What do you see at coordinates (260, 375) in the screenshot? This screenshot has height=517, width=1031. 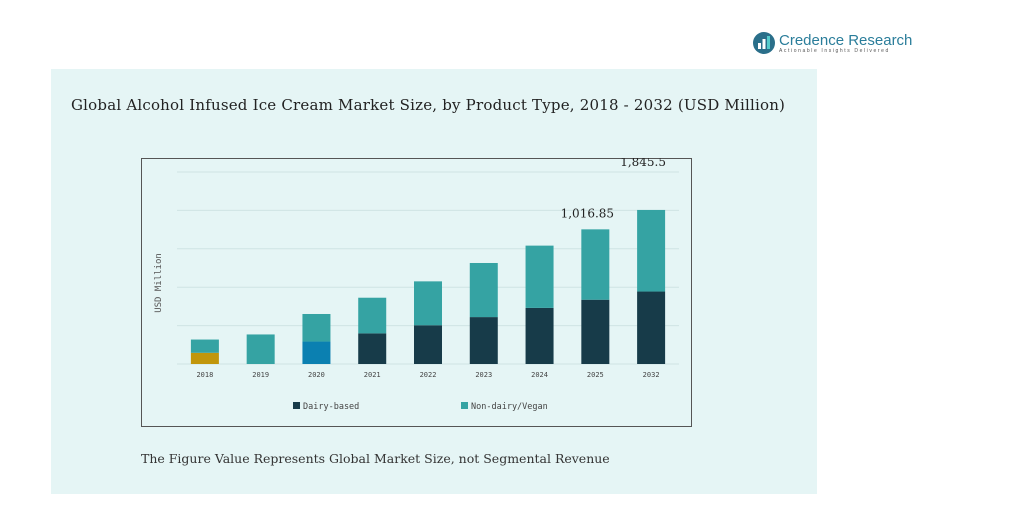 I see `x-tick-label: 2019` at bounding box center [260, 375].